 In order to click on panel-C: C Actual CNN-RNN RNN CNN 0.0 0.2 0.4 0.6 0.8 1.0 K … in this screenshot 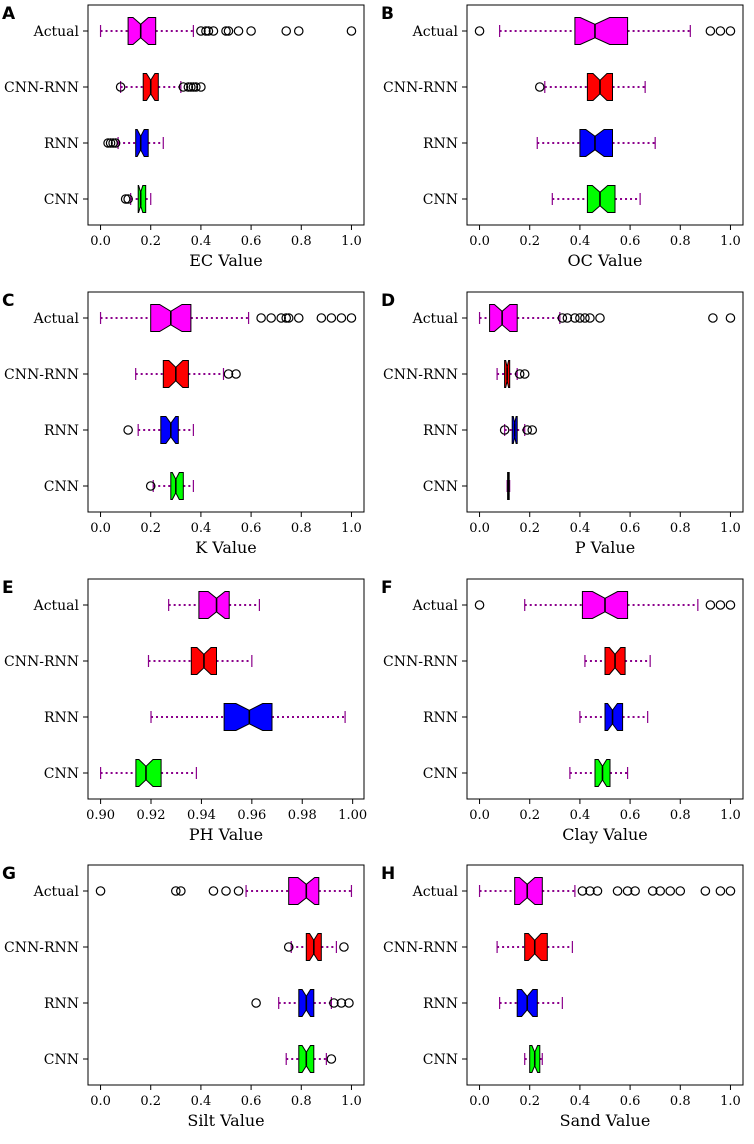, I will do `click(183, 424)`.